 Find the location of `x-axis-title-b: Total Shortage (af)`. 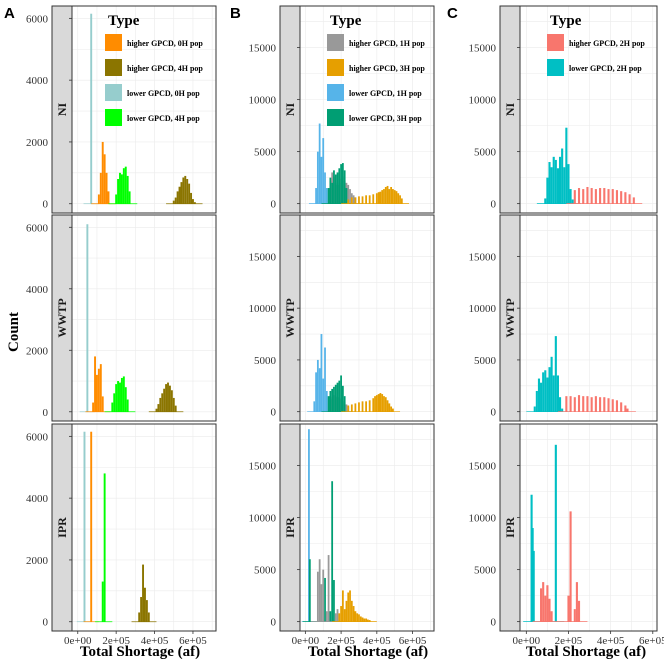

x-axis-title-b: Total Shortage (af) is located at coordinates (368, 652).